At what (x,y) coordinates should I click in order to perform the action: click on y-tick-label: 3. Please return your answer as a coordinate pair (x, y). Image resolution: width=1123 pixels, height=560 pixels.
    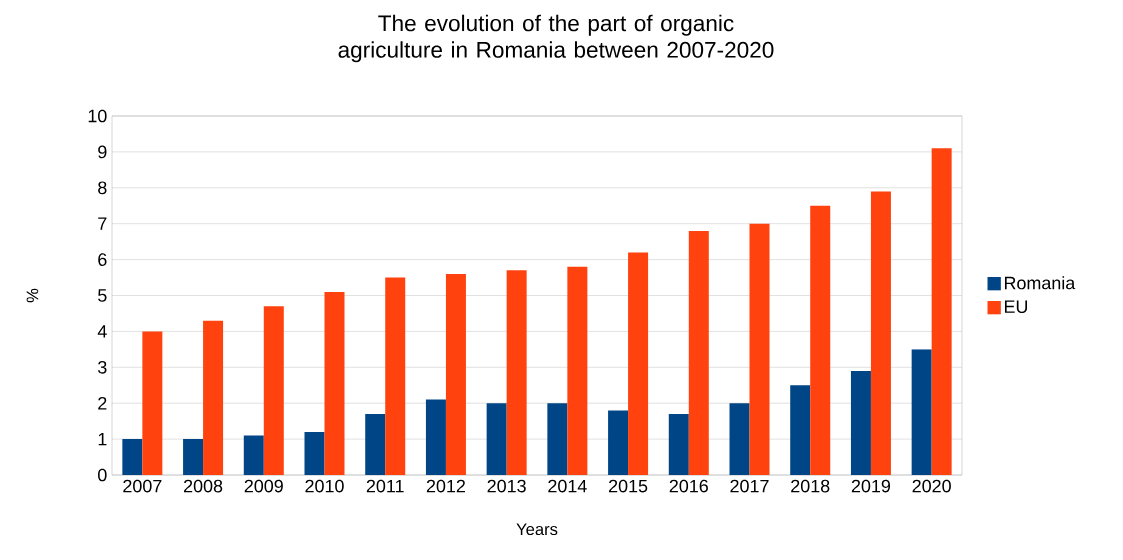
    Looking at the image, I should click on (102, 367).